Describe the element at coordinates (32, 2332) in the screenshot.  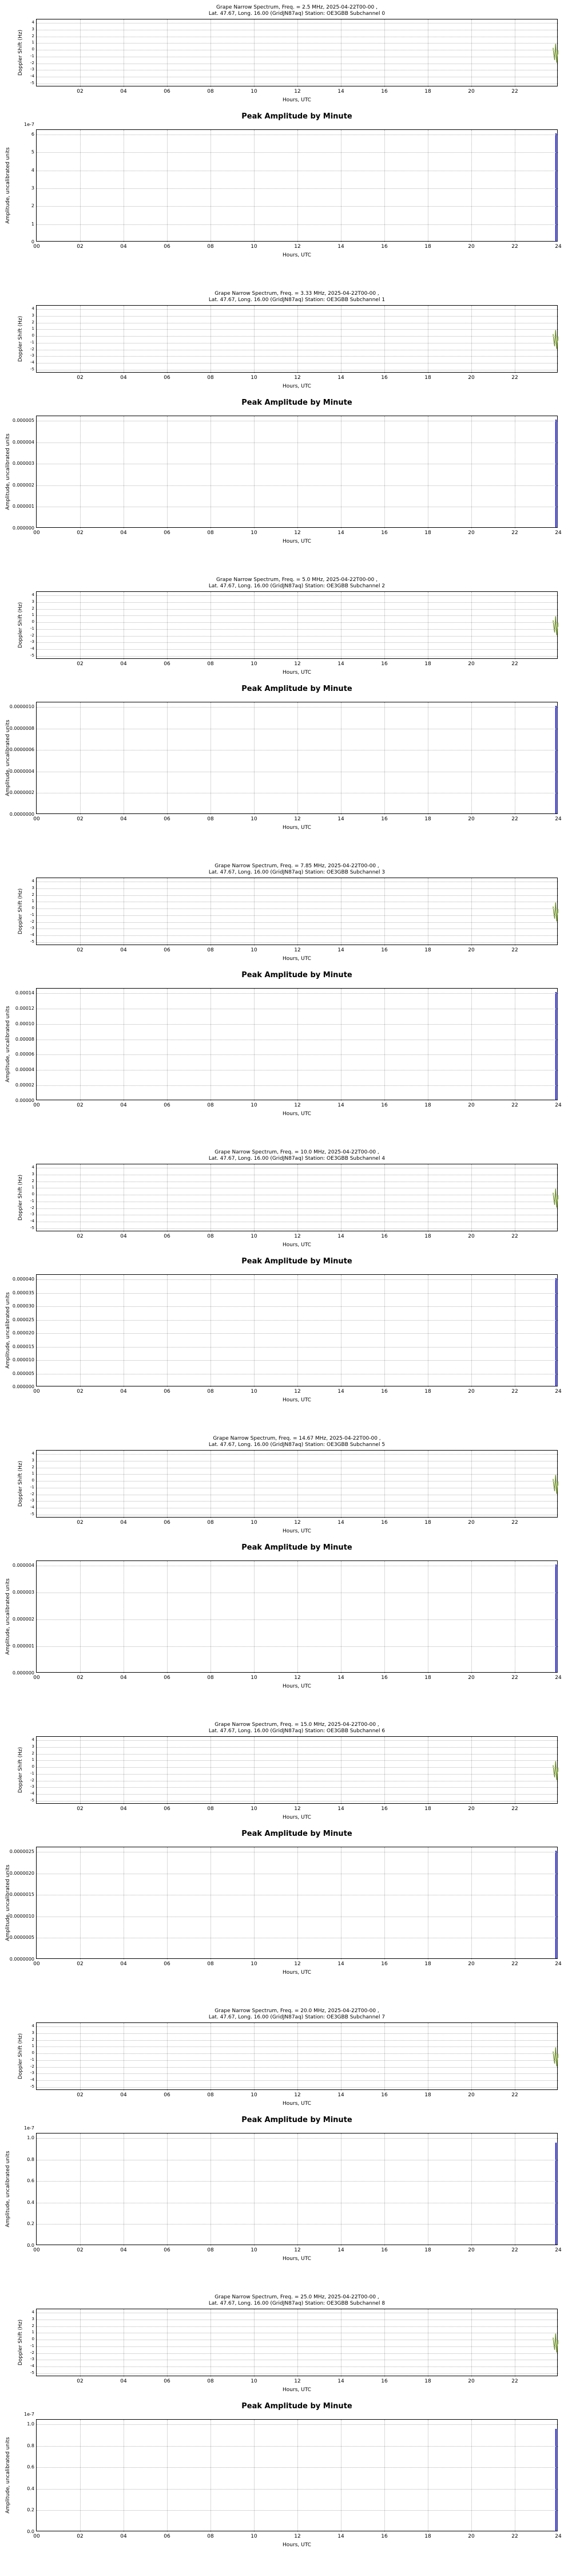
I see `y-tick-label: 1` at that location.